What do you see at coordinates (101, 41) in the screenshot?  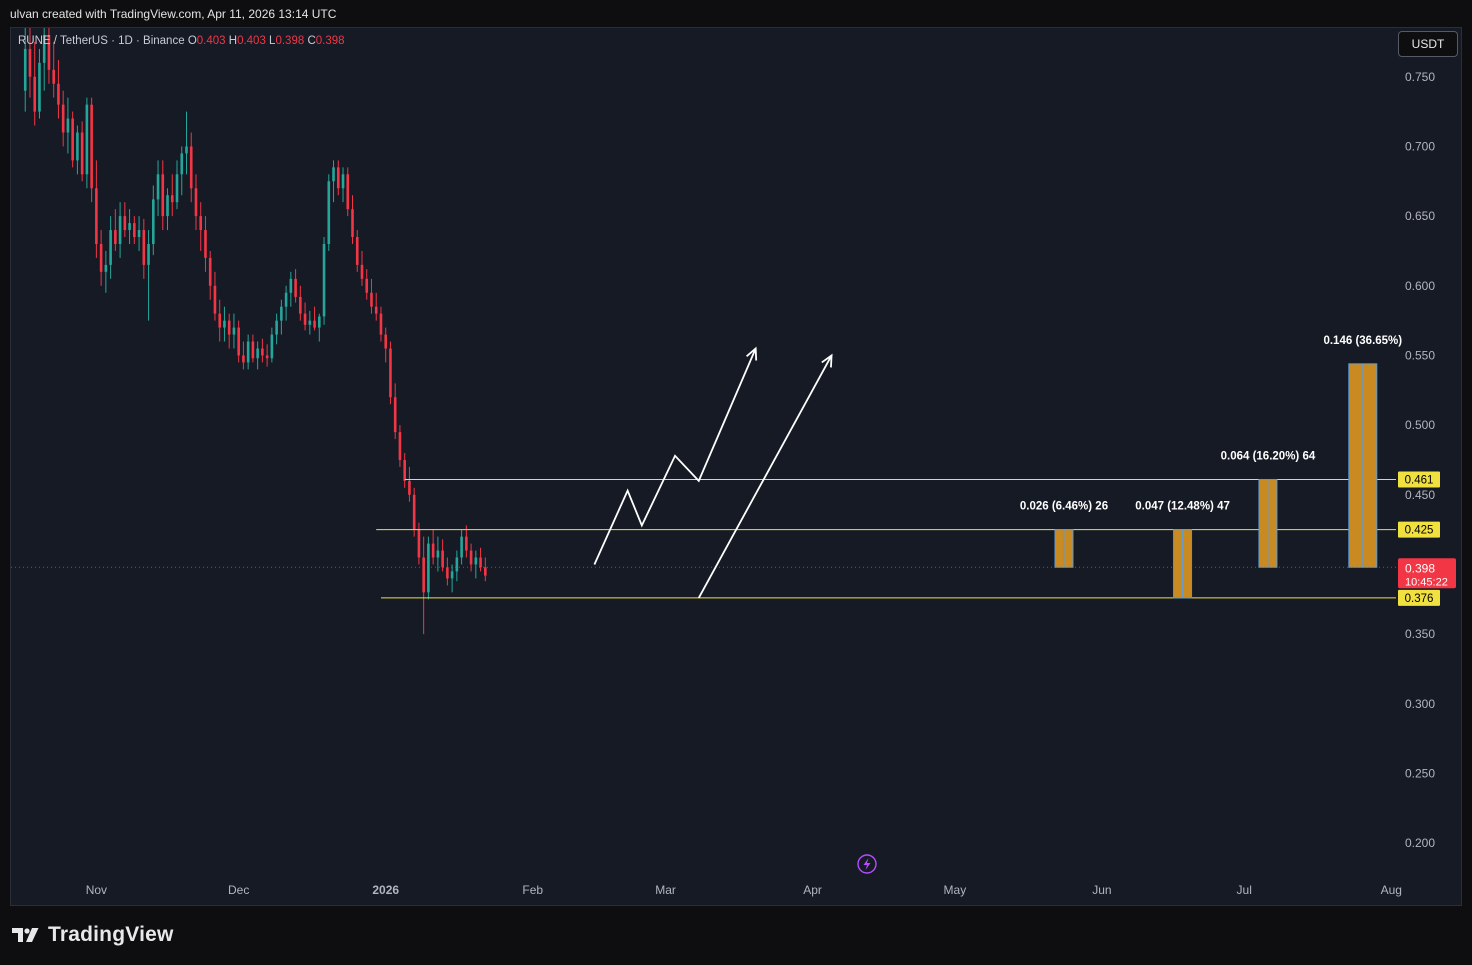 I see `symbol-name: RUNE / TetherUS · 1D · Binance` at bounding box center [101, 41].